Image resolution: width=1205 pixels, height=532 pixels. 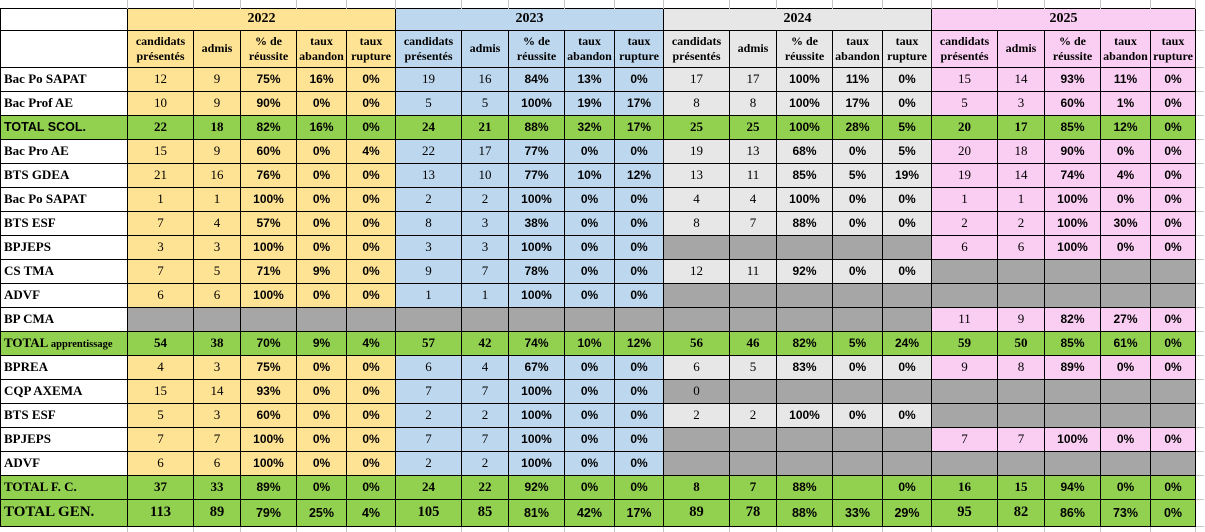 I want to click on year-header-2022: 2022, so click(x=261, y=19).